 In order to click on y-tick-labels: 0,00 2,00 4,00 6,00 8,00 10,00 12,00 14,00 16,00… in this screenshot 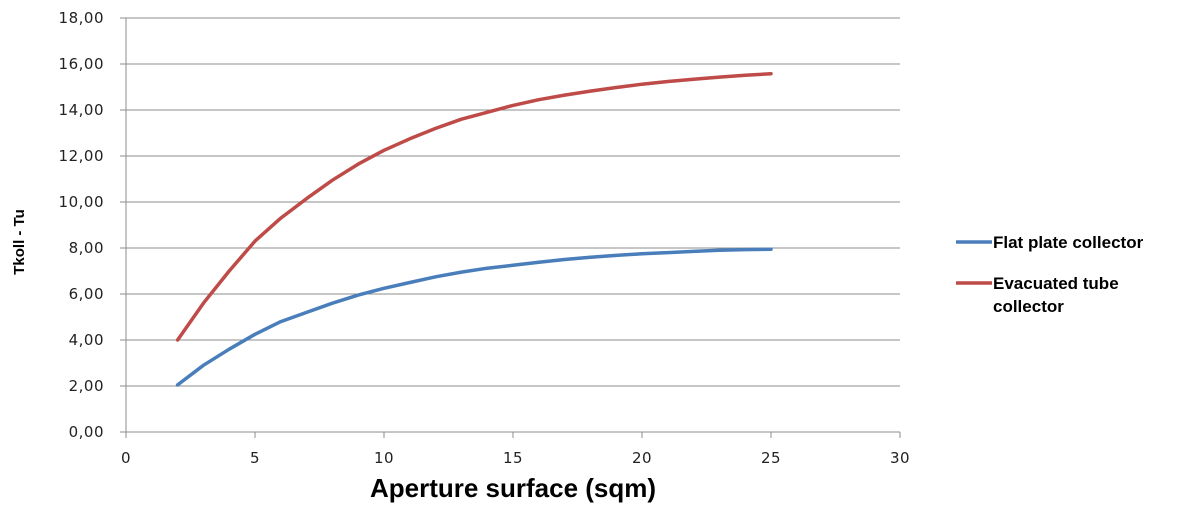, I will do `click(81, 225)`.